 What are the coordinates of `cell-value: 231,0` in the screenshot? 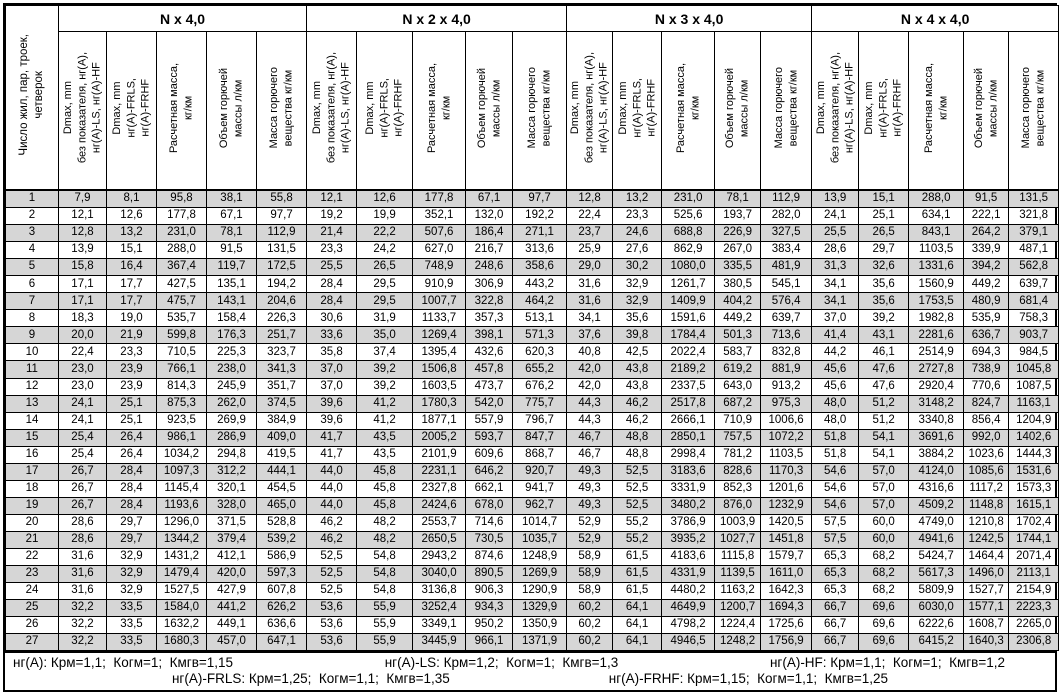 It's located at (181, 233).